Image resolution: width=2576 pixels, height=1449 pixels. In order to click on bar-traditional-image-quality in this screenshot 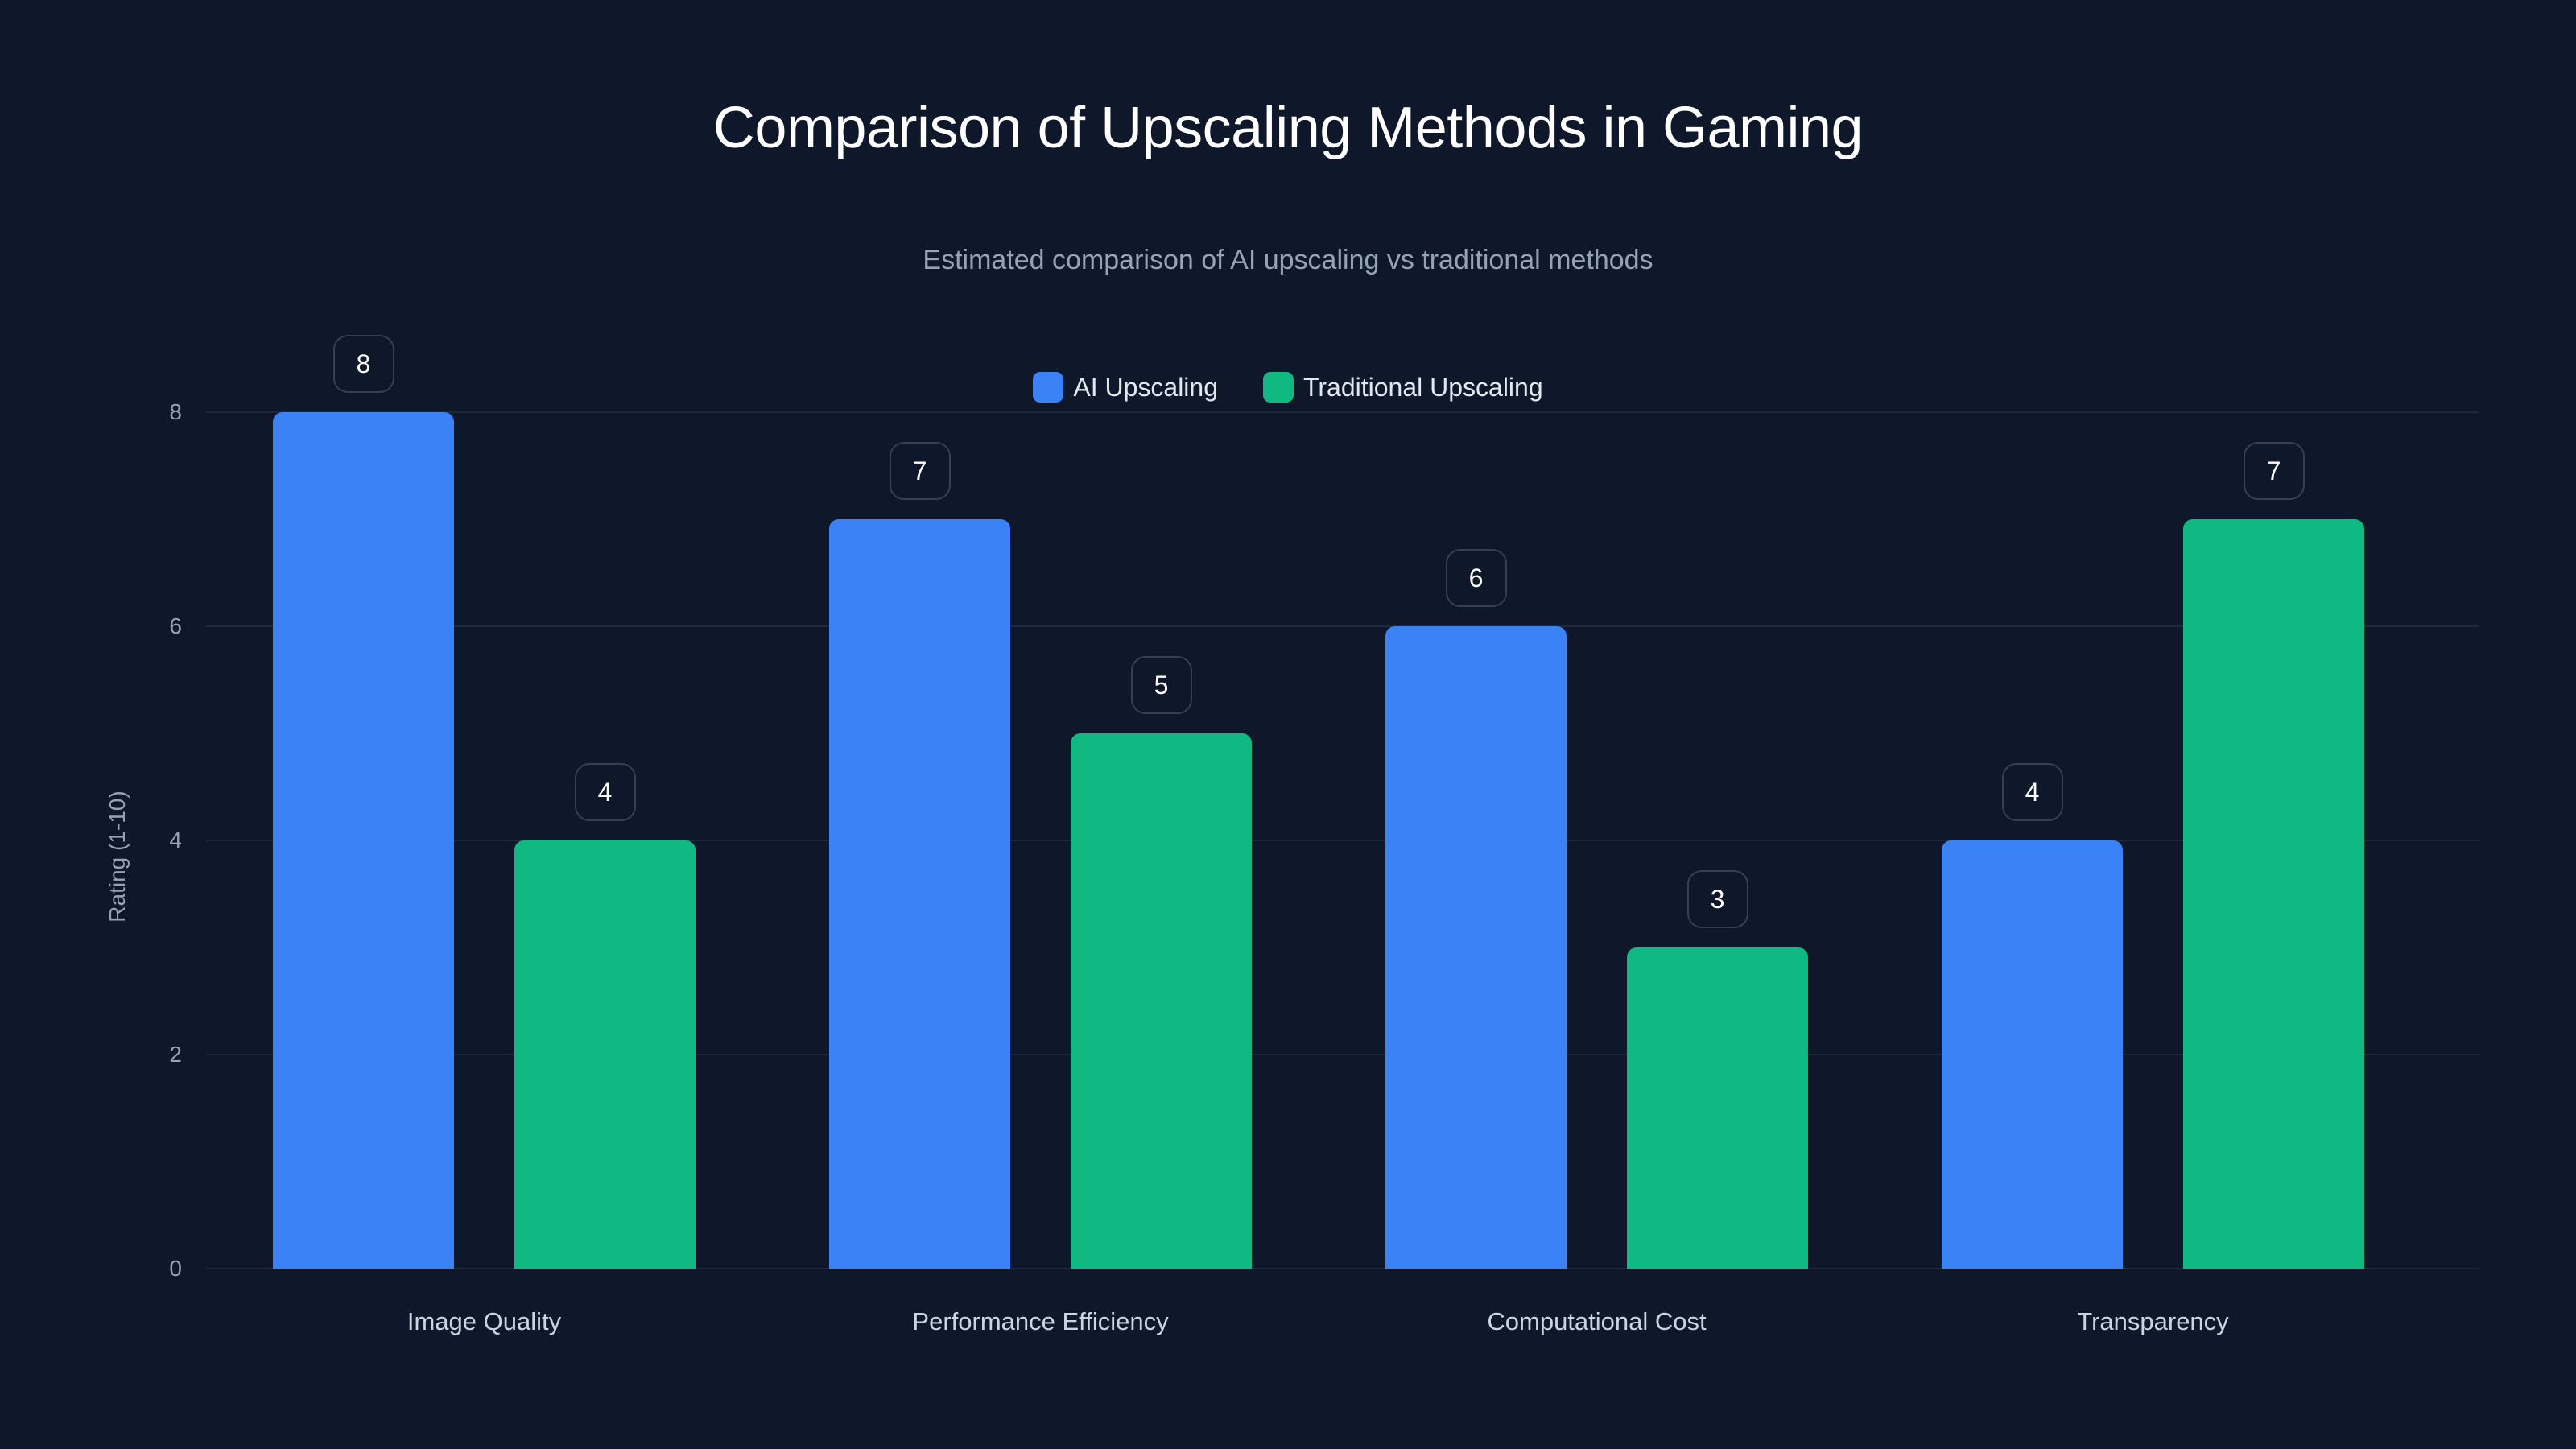, I will do `click(605, 1054)`.